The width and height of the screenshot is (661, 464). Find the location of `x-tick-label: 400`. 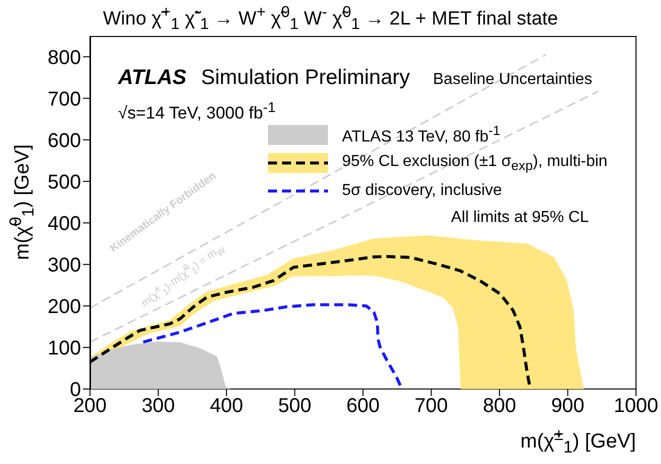

x-tick-label: 400 is located at coordinates (227, 406).